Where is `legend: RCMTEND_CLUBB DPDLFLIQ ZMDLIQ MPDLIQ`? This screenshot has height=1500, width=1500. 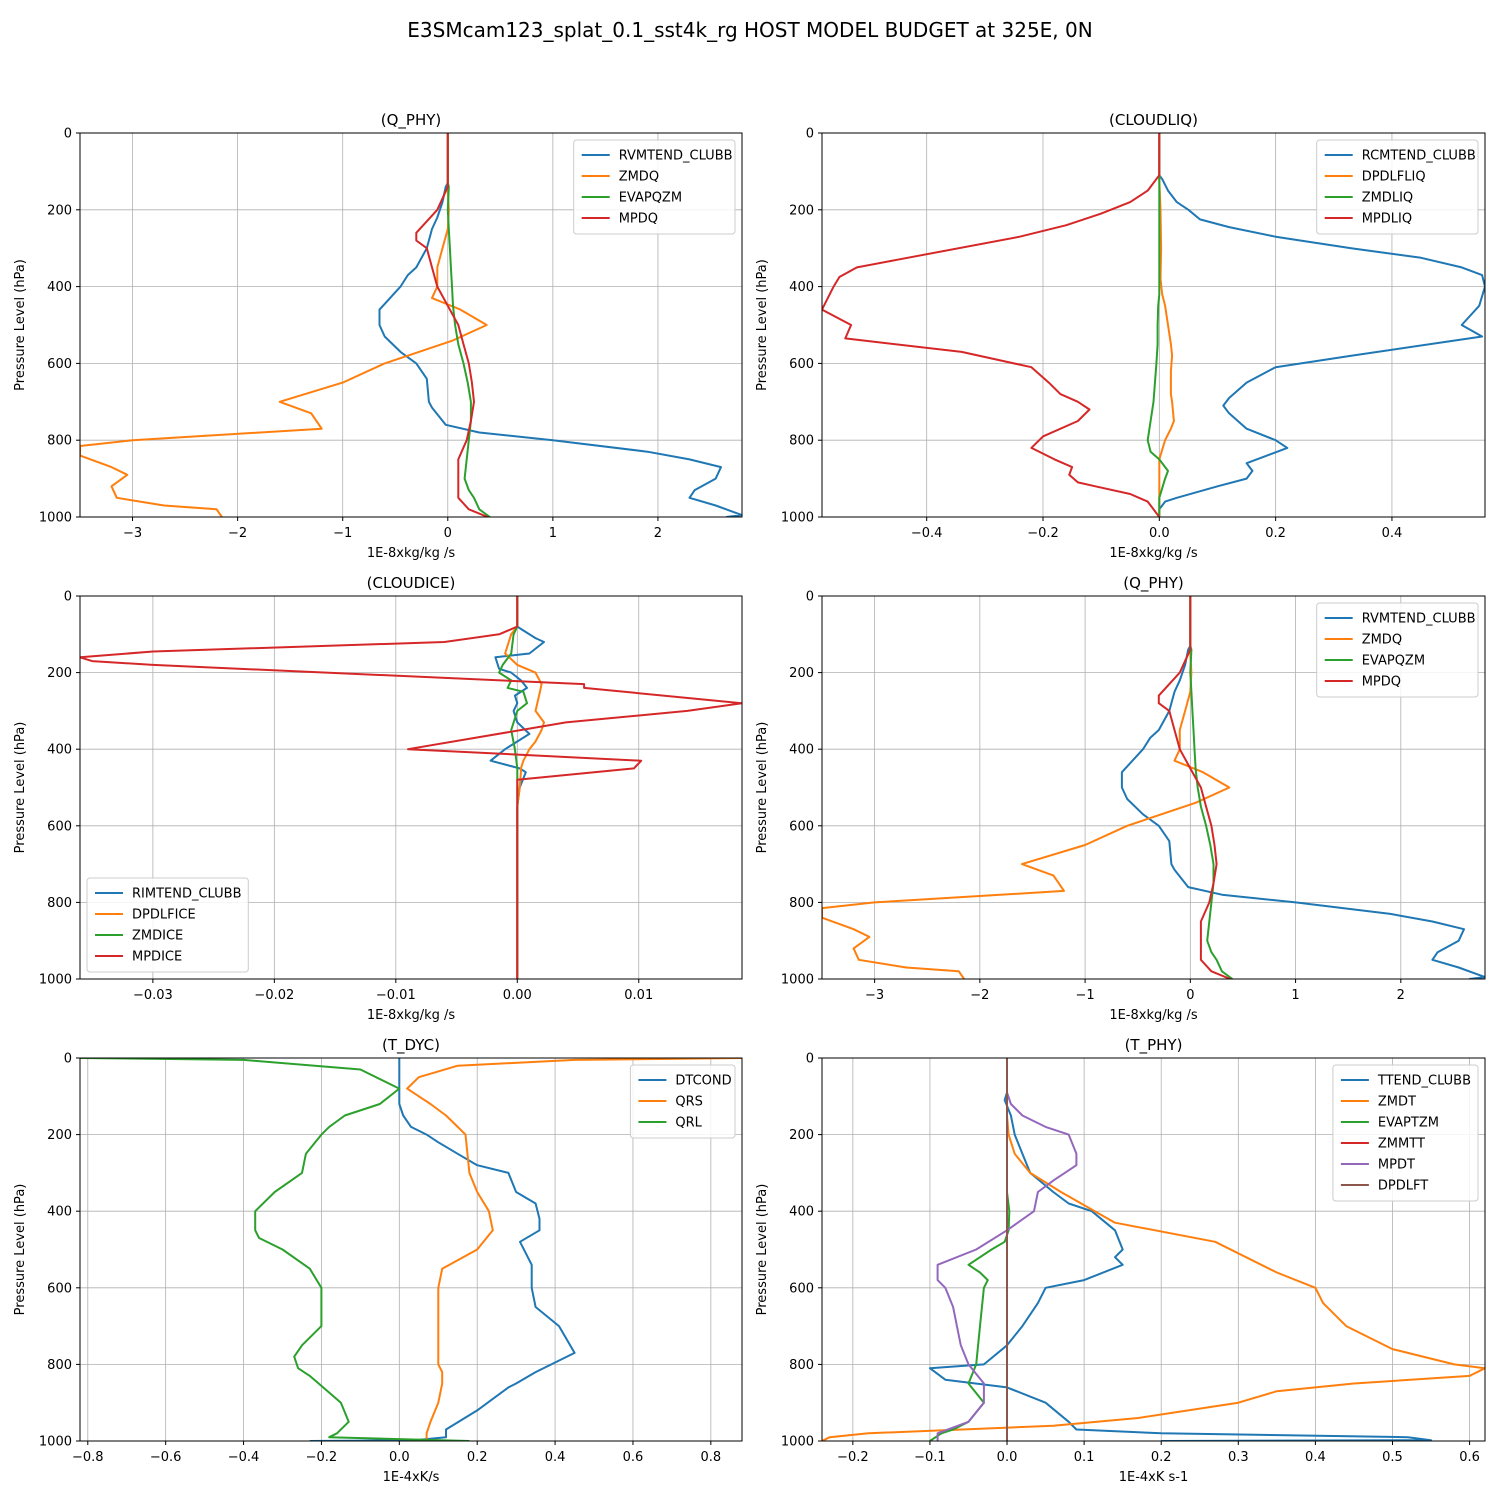
legend: RCMTEND_CLUBB DPDLFLIQ ZMDLIQ MPDLIQ is located at coordinates (1397, 187).